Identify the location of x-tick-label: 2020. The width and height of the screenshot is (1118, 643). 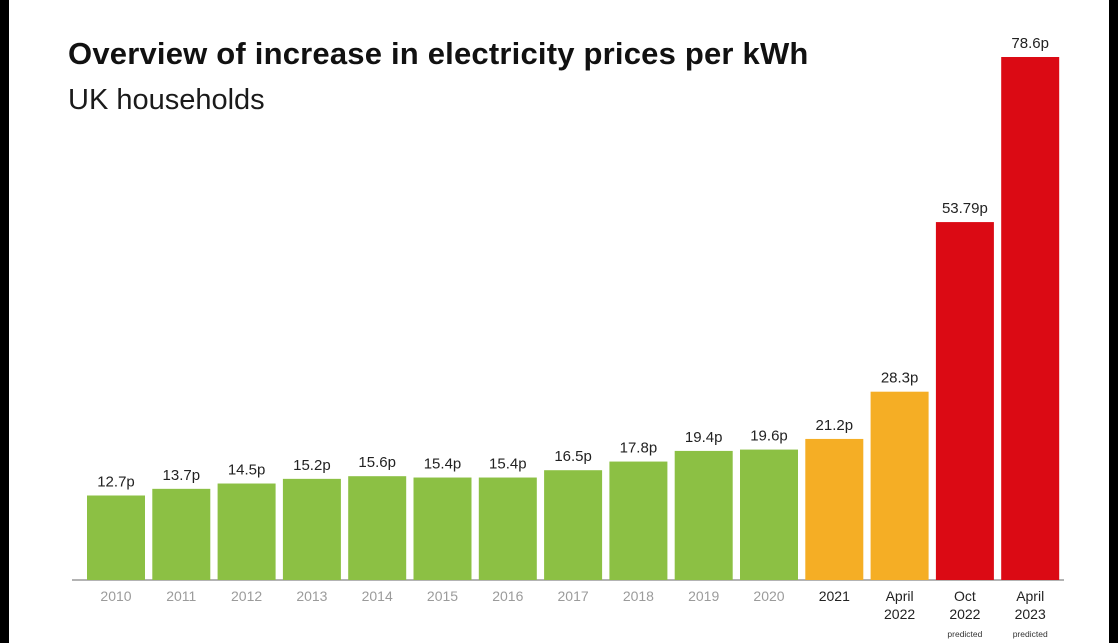
(768, 596).